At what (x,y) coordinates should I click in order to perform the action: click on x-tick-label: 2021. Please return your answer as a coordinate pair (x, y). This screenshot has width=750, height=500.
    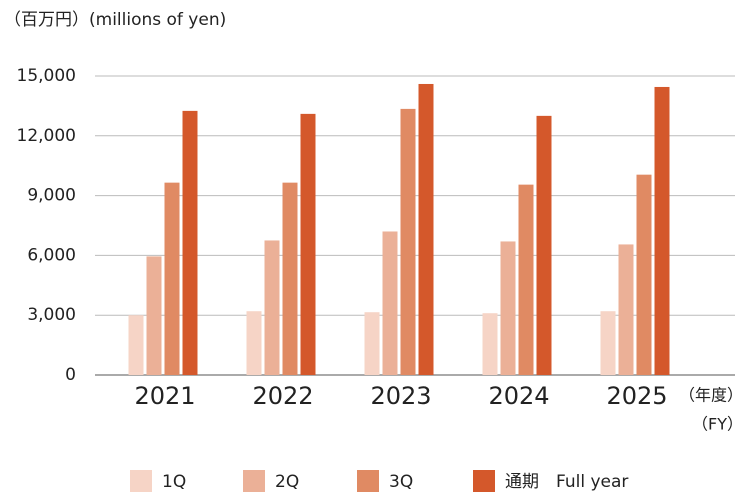
    Looking at the image, I should click on (164, 396).